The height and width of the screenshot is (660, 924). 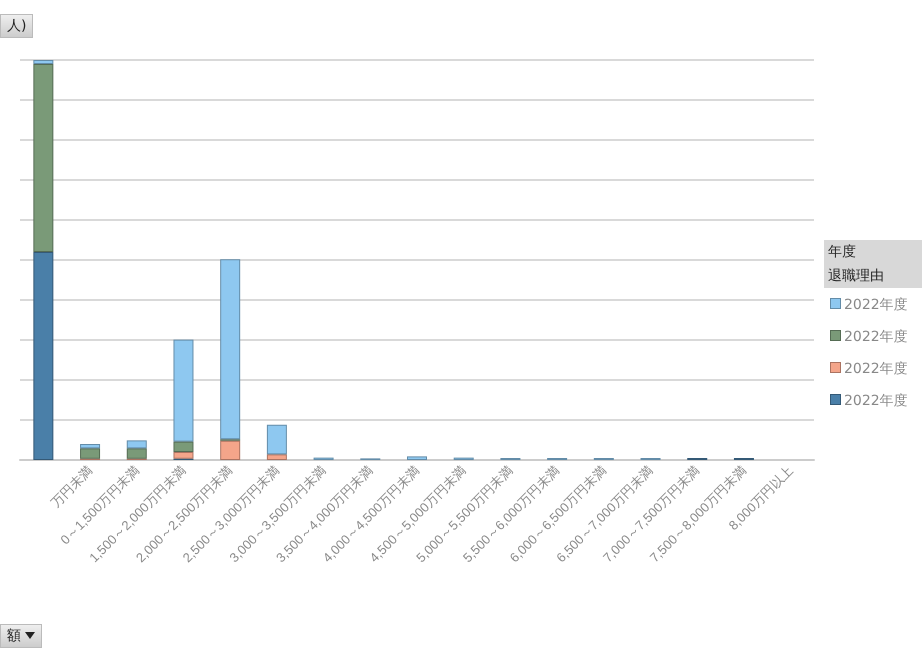 I want to click on legend-title: 年度, so click(x=873, y=252).